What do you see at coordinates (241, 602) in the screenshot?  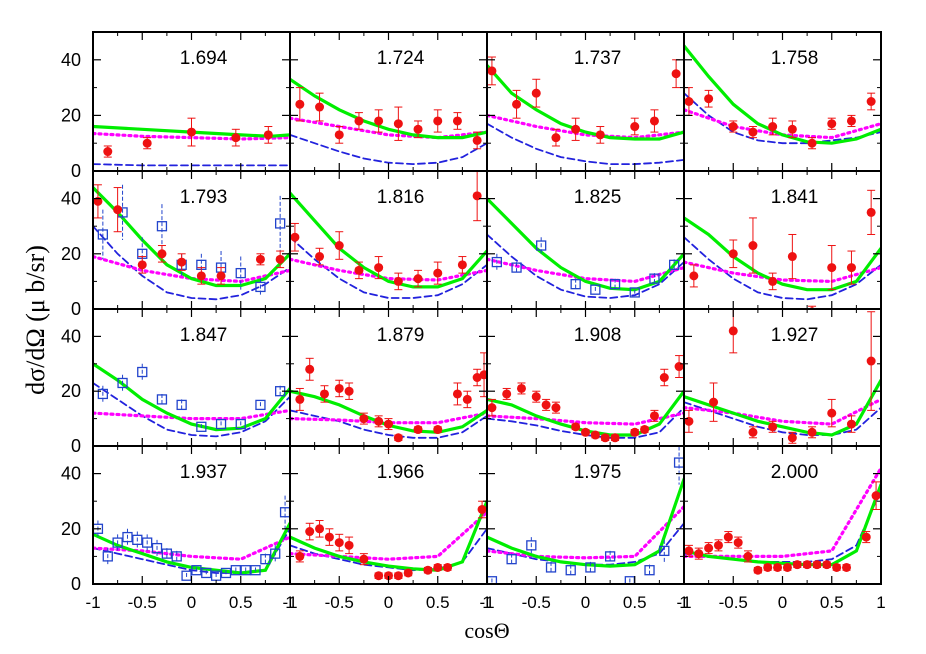 I see `x-tick-label: 0.5` at bounding box center [241, 602].